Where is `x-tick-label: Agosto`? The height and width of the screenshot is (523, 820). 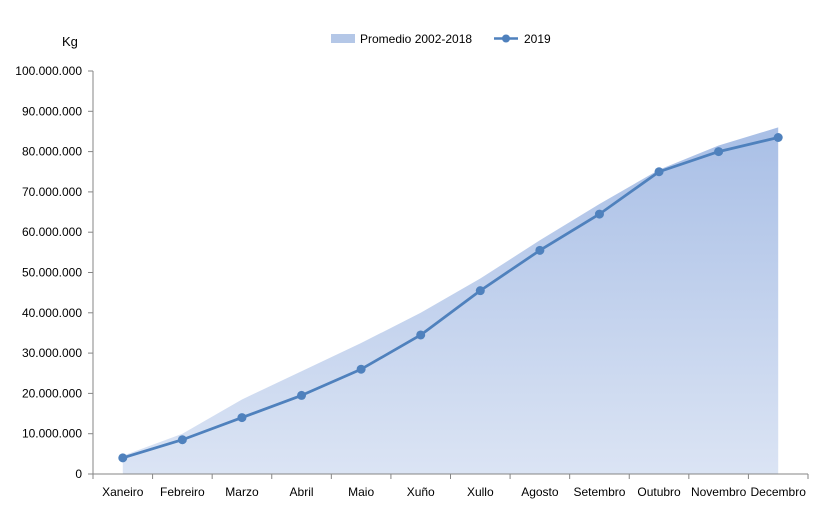
x-tick-label: Agosto is located at coordinates (540, 492).